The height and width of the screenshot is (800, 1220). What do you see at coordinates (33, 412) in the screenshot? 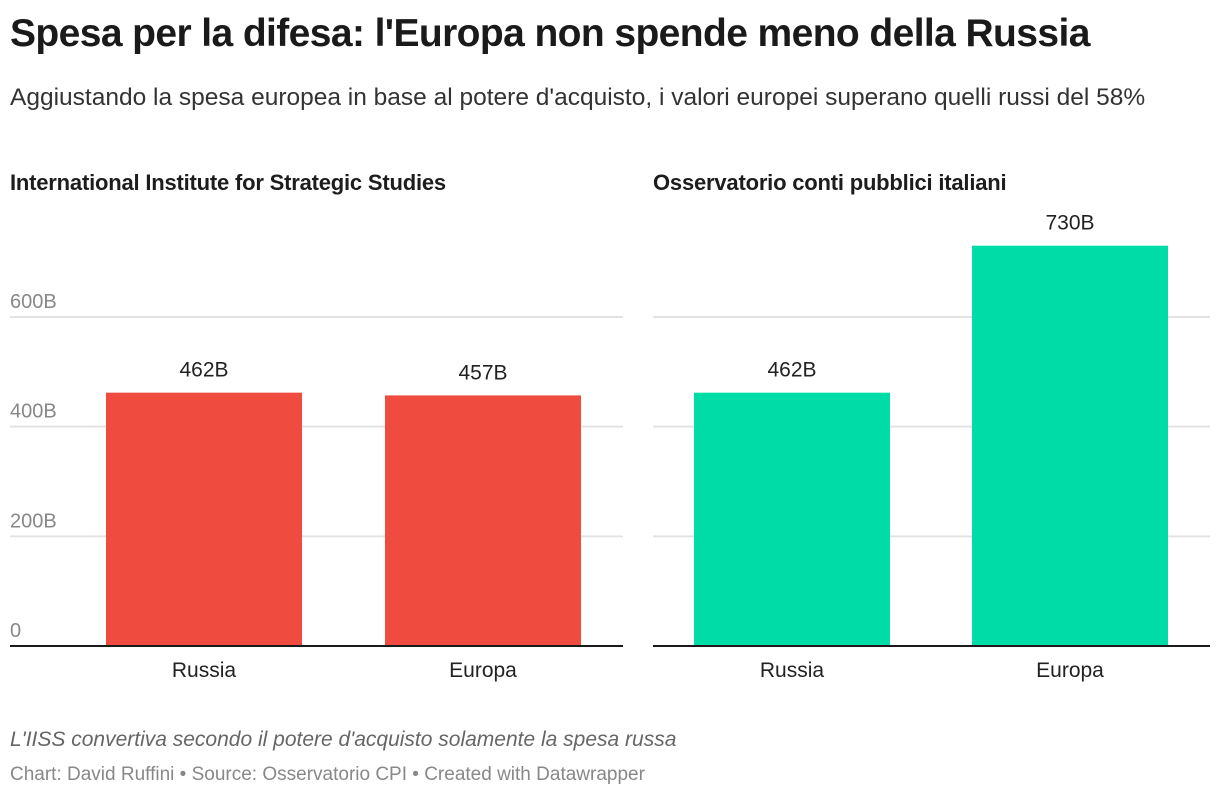
I see `y-tick-label: 400B` at bounding box center [33, 412].